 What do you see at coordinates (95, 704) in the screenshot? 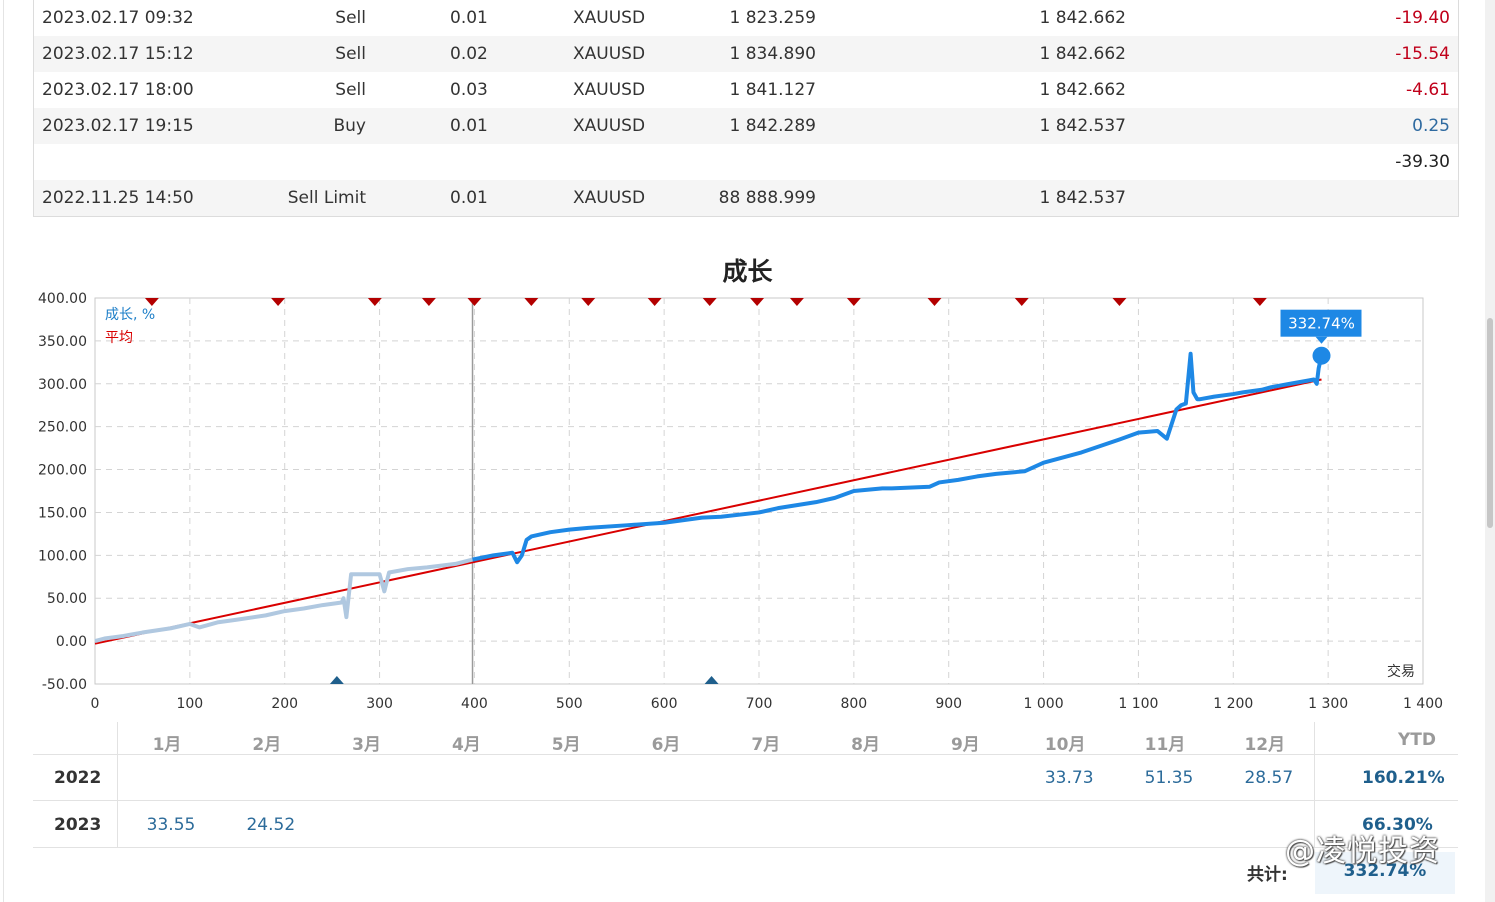
I see `x-tick-label: 0` at bounding box center [95, 704].